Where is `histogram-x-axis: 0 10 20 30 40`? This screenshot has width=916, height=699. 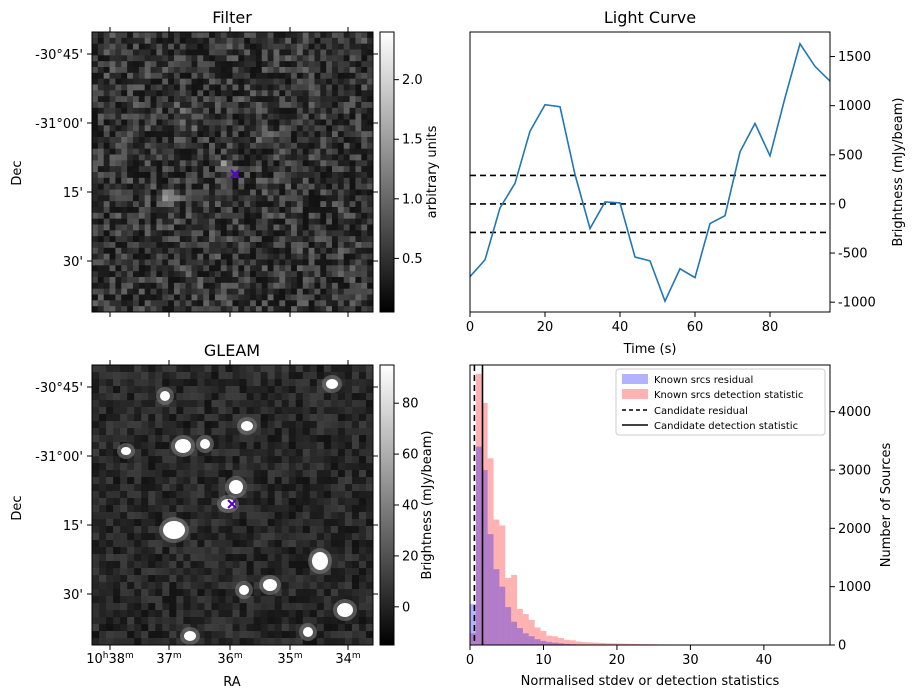 histogram-x-axis: 0 10 20 30 40 is located at coordinates (619, 656).